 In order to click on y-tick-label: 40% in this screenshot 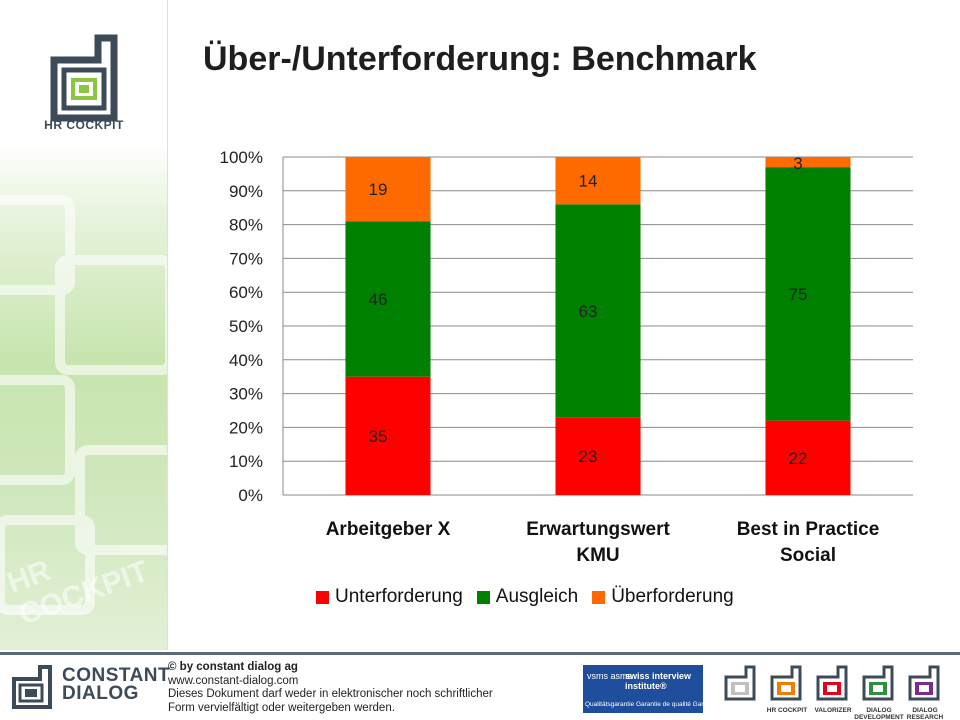, I will do `click(246, 360)`.